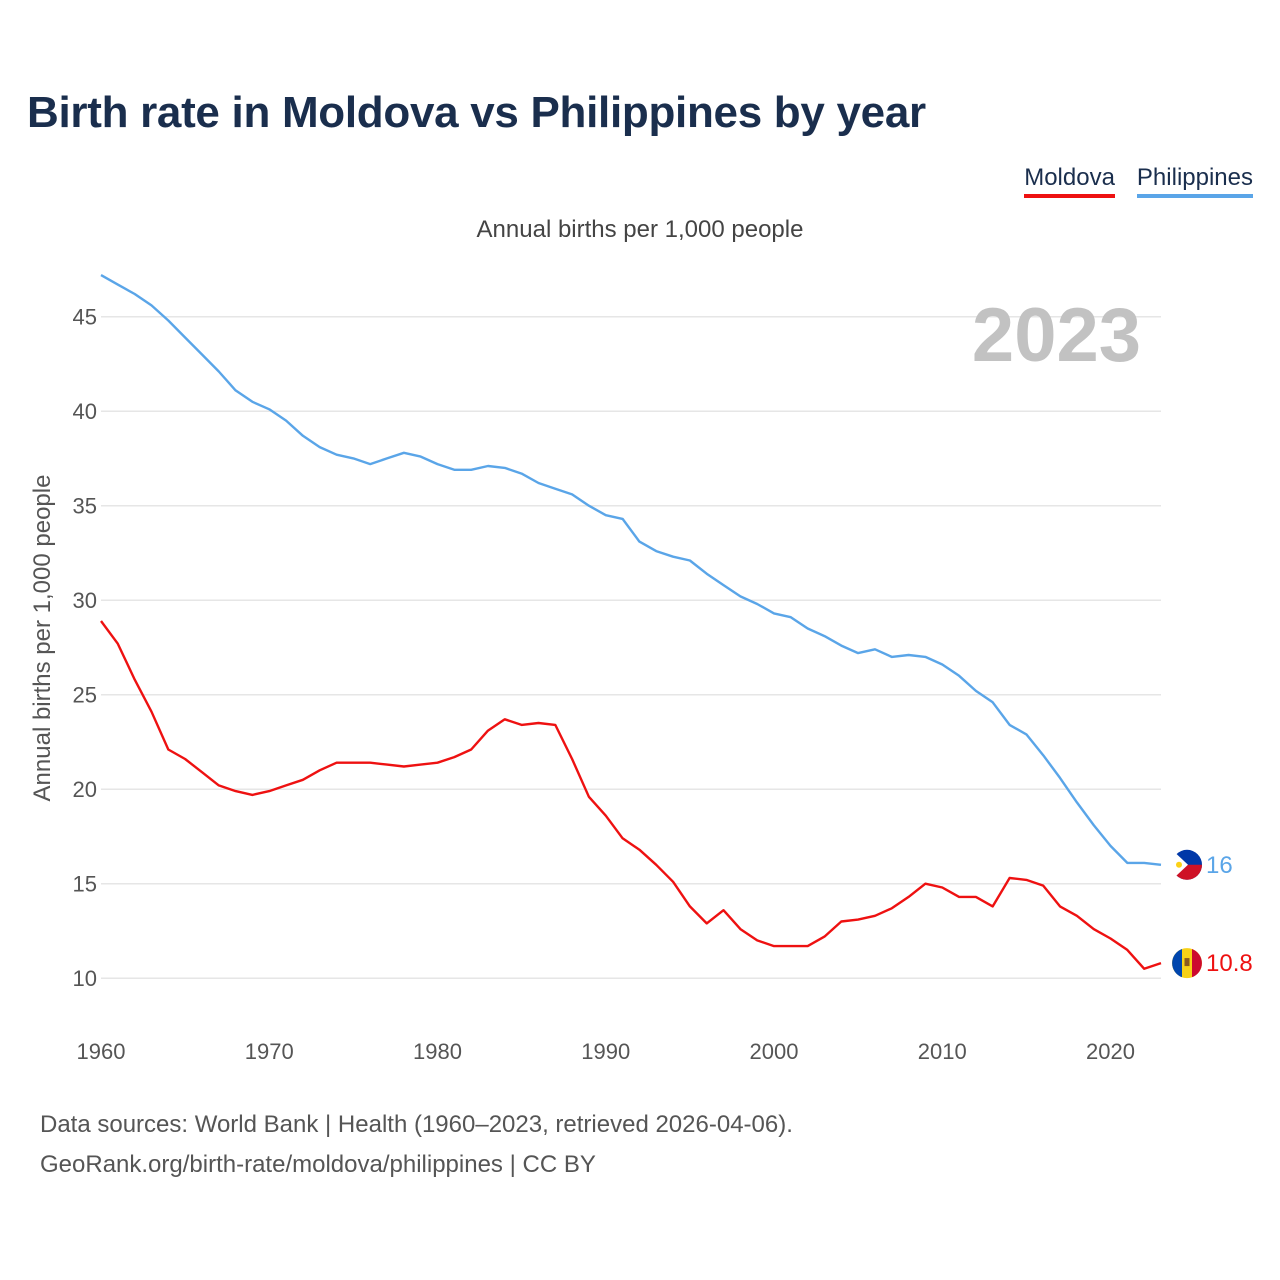  What do you see at coordinates (1056, 335) in the screenshot?
I see `year-label: 2023` at bounding box center [1056, 335].